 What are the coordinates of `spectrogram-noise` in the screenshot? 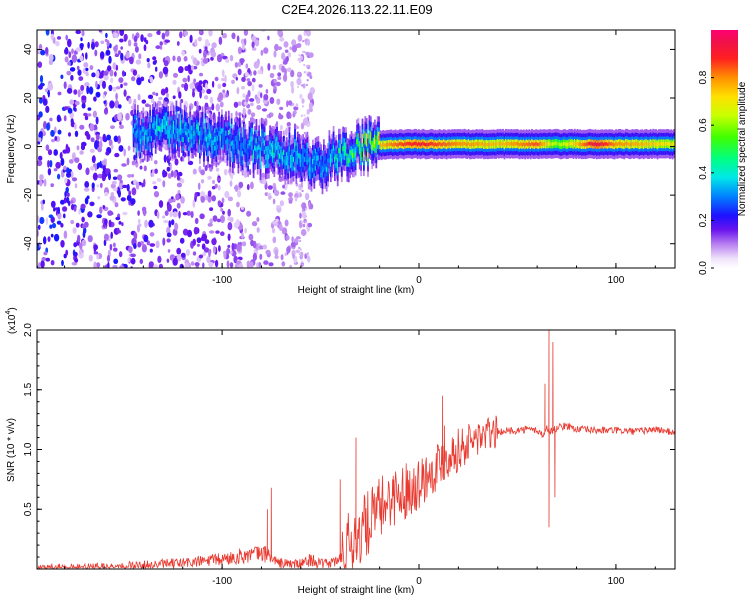 It's located at (176, 149).